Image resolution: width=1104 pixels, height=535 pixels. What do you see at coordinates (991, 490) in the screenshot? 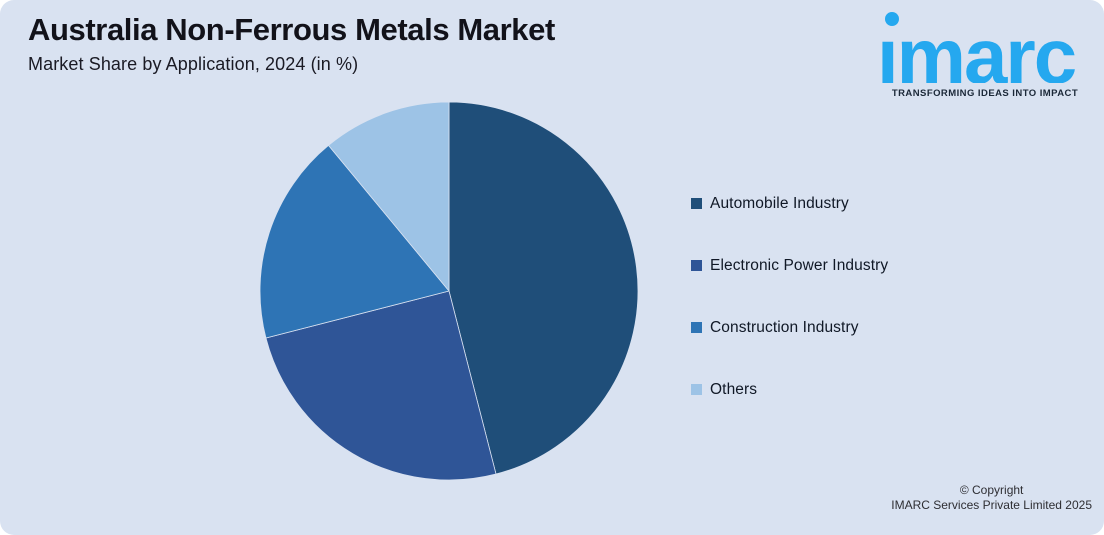
I see `copyright-line1: © Copyright` at bounding box center [991, 490].